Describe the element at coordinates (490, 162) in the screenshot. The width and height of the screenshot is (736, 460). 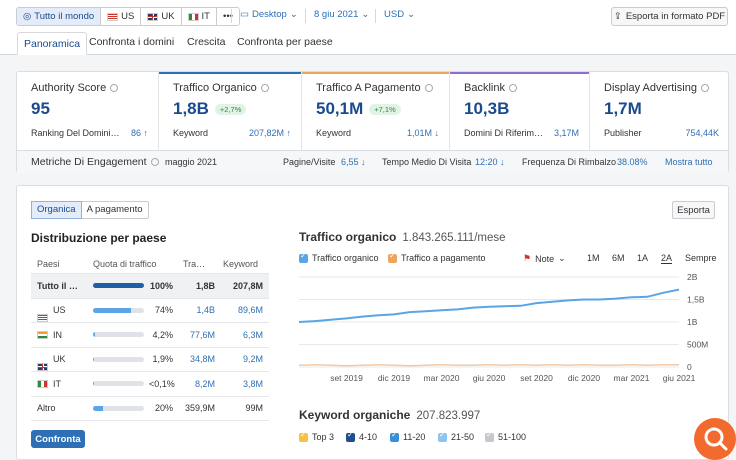
I see `time-value: 12:20 ↓` at that location.